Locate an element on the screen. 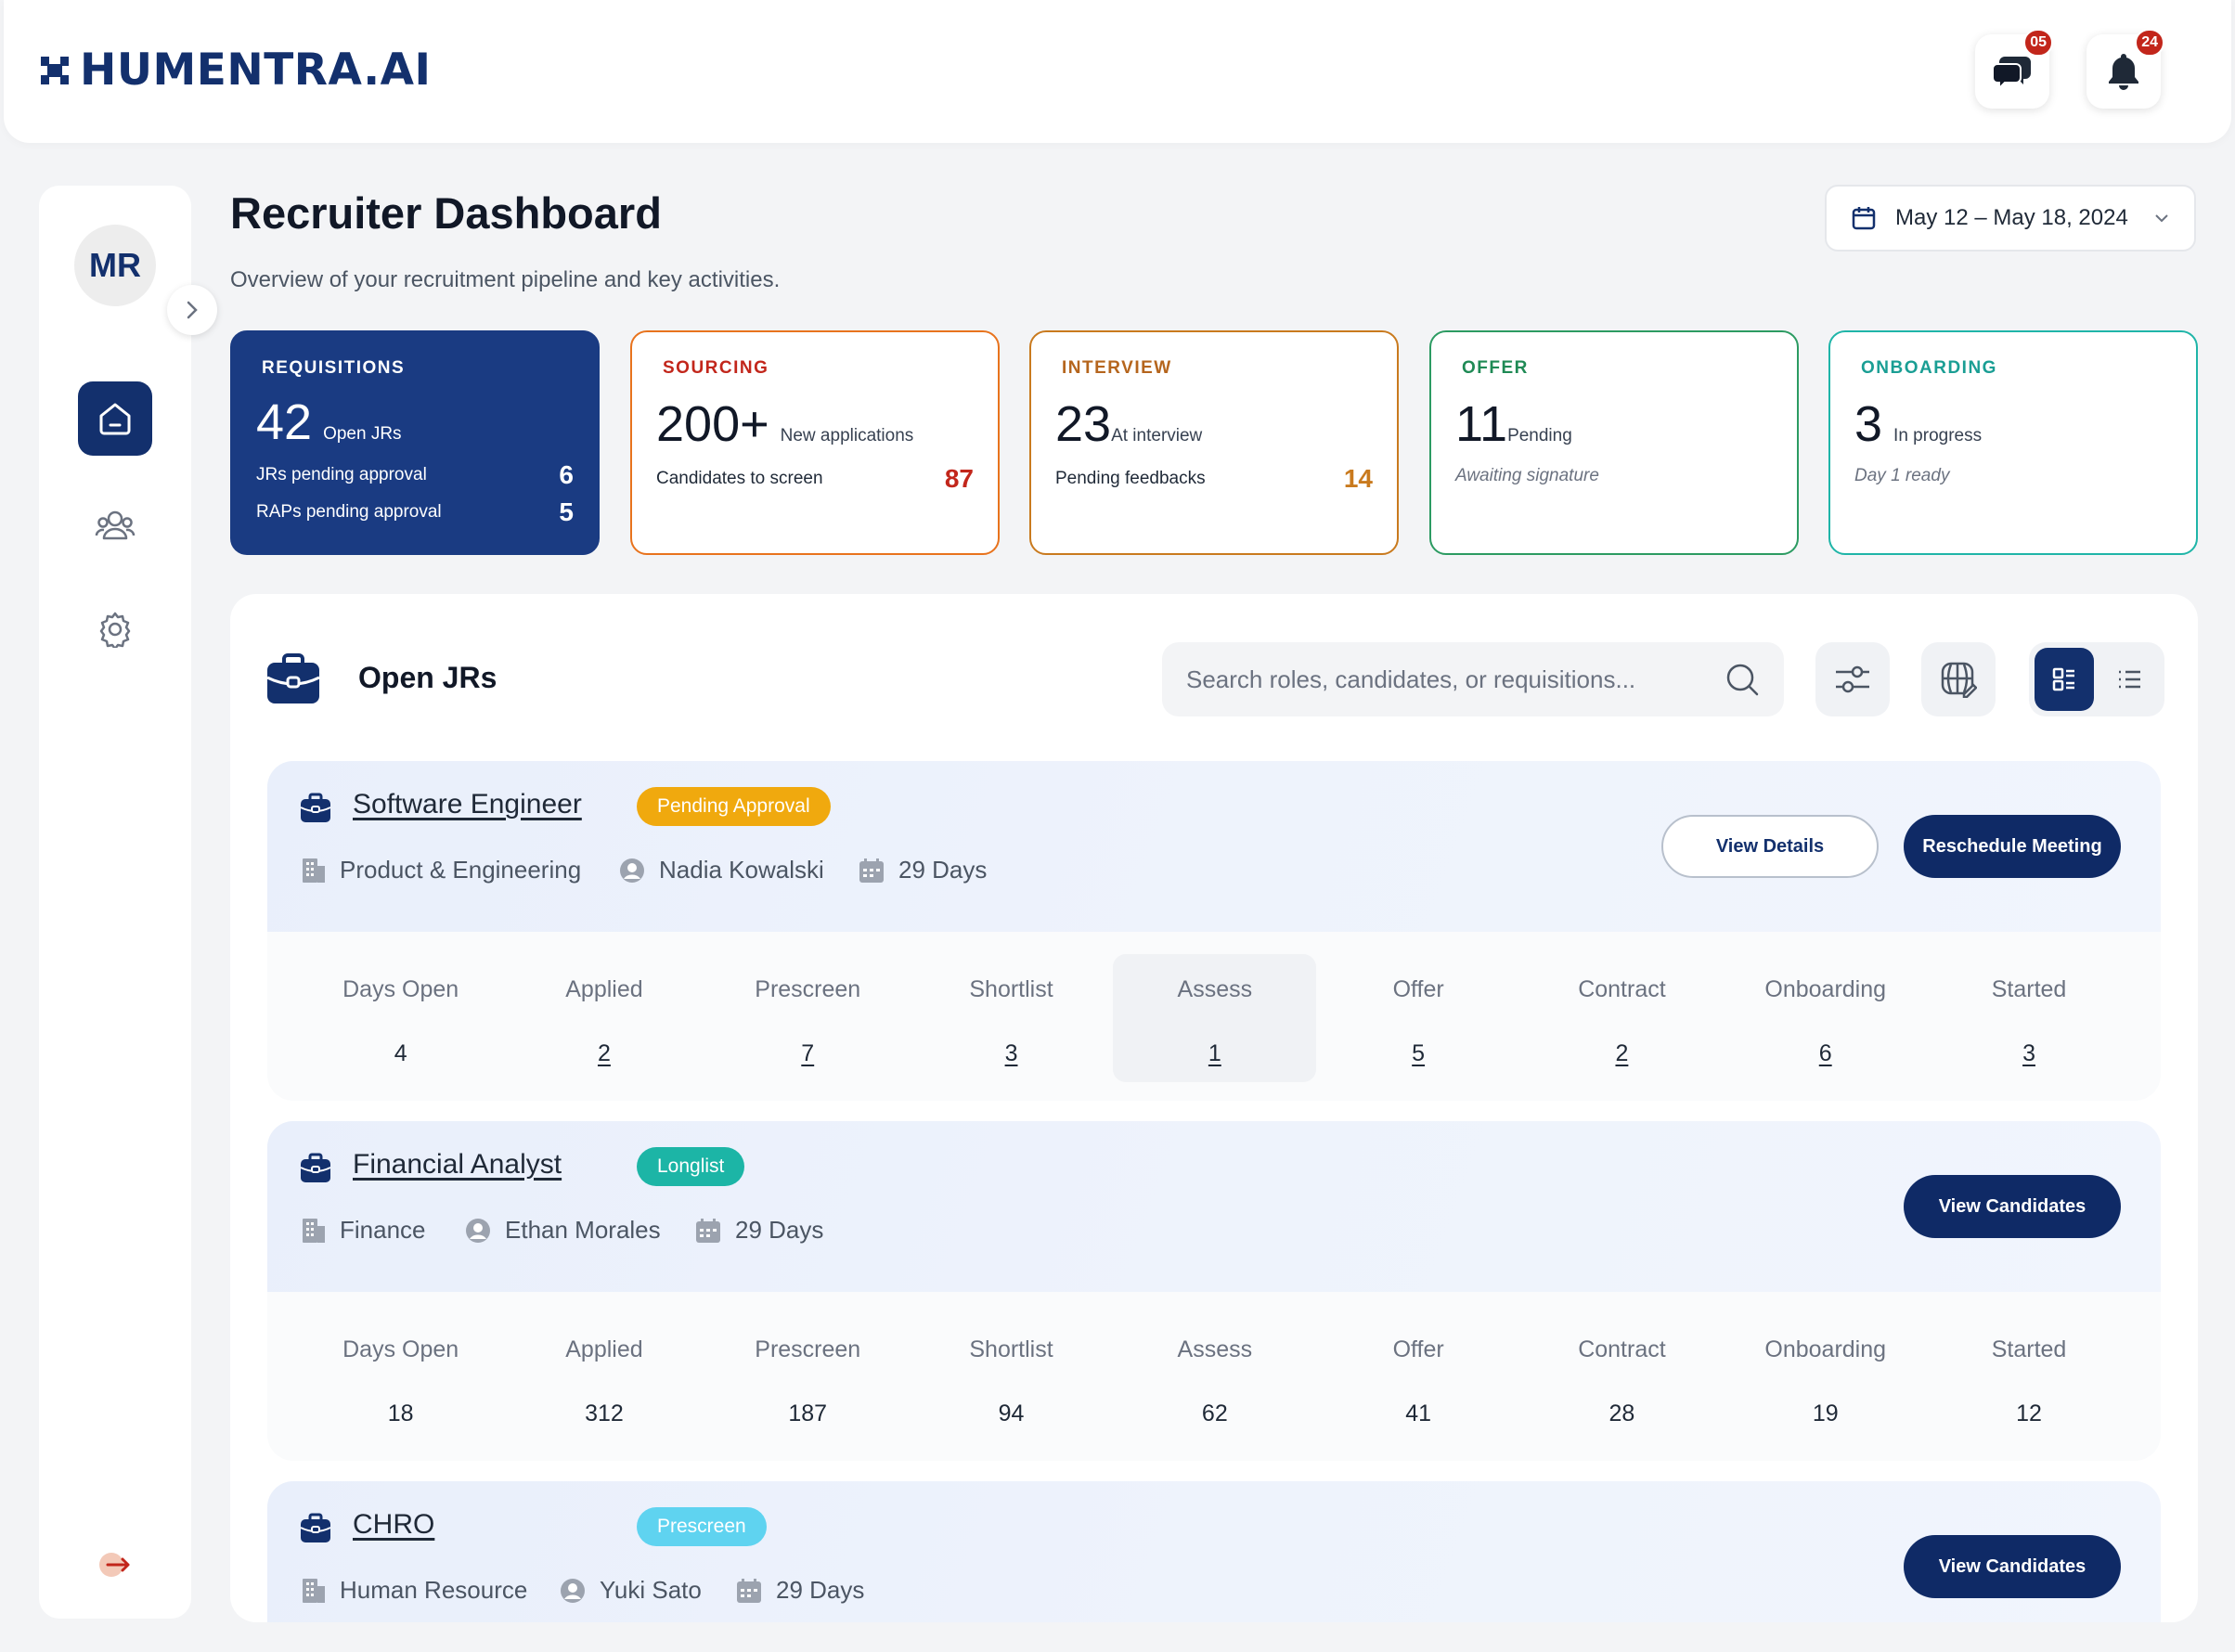 The height and width of the screenshot is (1652, 2235). stage-value: 312 is located at coordinates (604, 1413).